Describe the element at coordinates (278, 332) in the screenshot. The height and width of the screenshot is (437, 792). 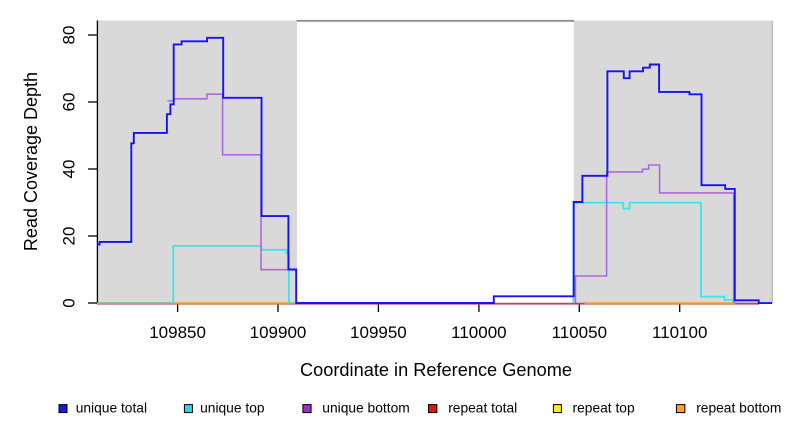
I see `svg-text: 109900` at that location.